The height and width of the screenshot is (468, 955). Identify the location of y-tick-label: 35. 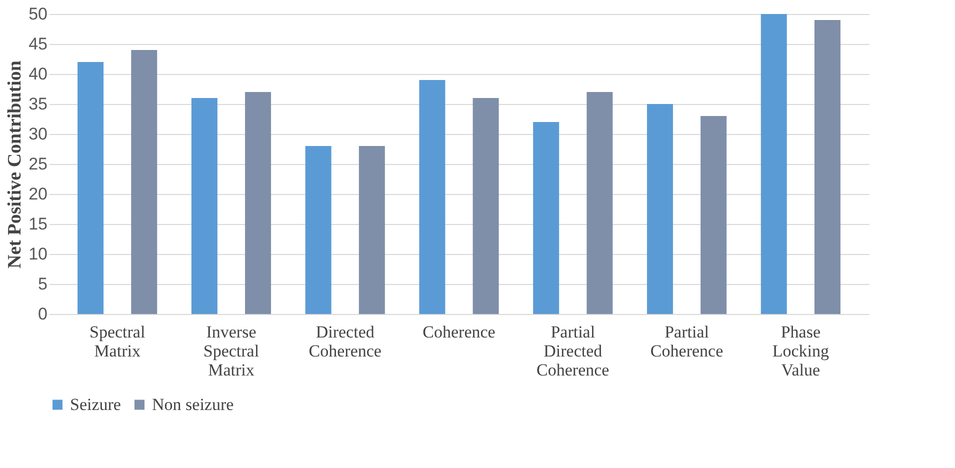
(38, 104).